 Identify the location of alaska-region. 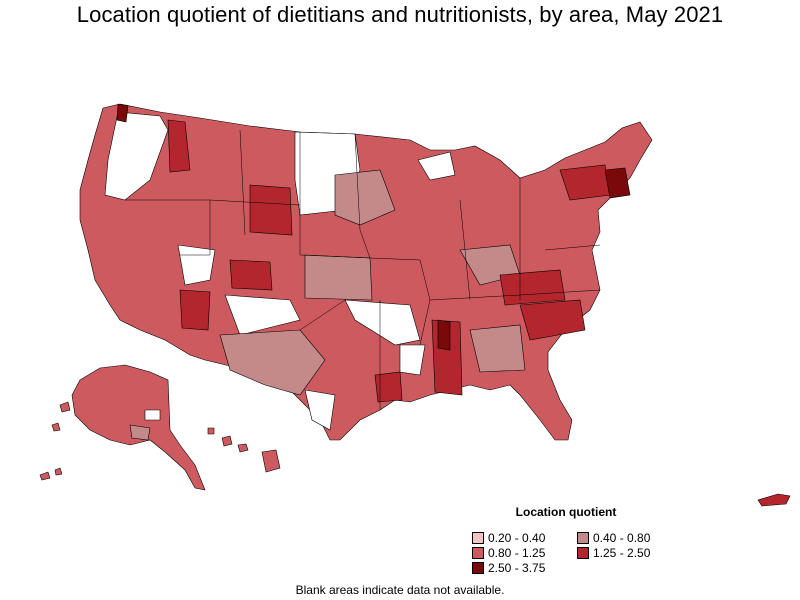
(140, 432).